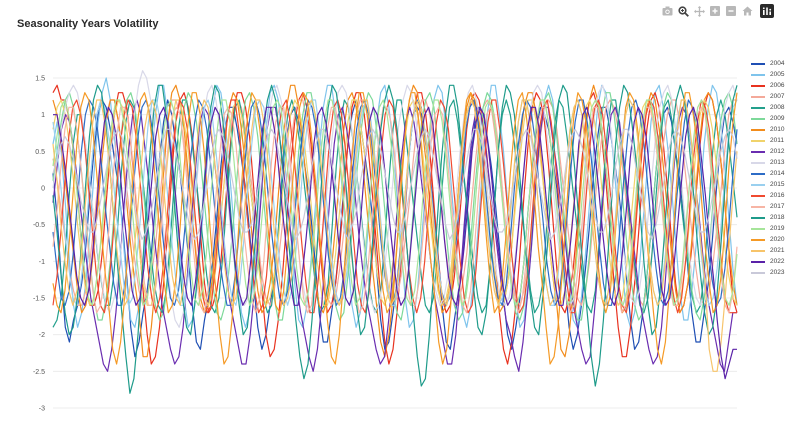  I want to click on legend-item-2015: 2015, so click(774, 184).